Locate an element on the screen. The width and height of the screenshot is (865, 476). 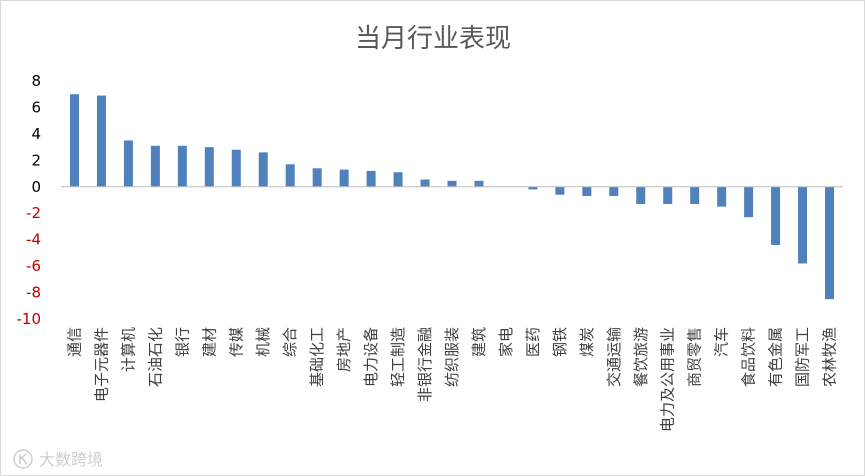
x-tick-label: 计算机 is located at coordinates (128, 349).